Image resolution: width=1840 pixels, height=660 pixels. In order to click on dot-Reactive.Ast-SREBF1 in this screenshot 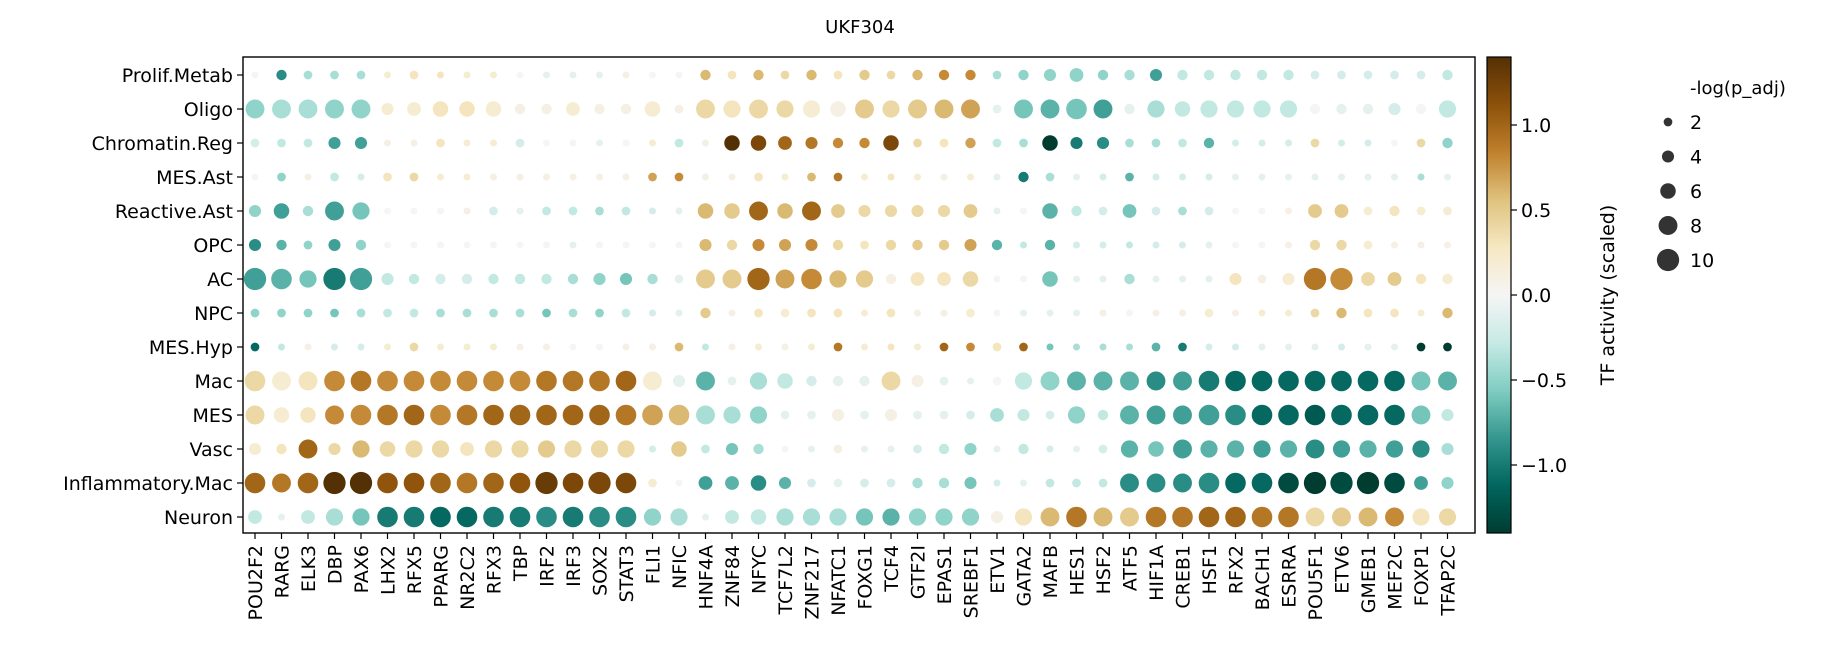, I will do `click(970, 211)`.